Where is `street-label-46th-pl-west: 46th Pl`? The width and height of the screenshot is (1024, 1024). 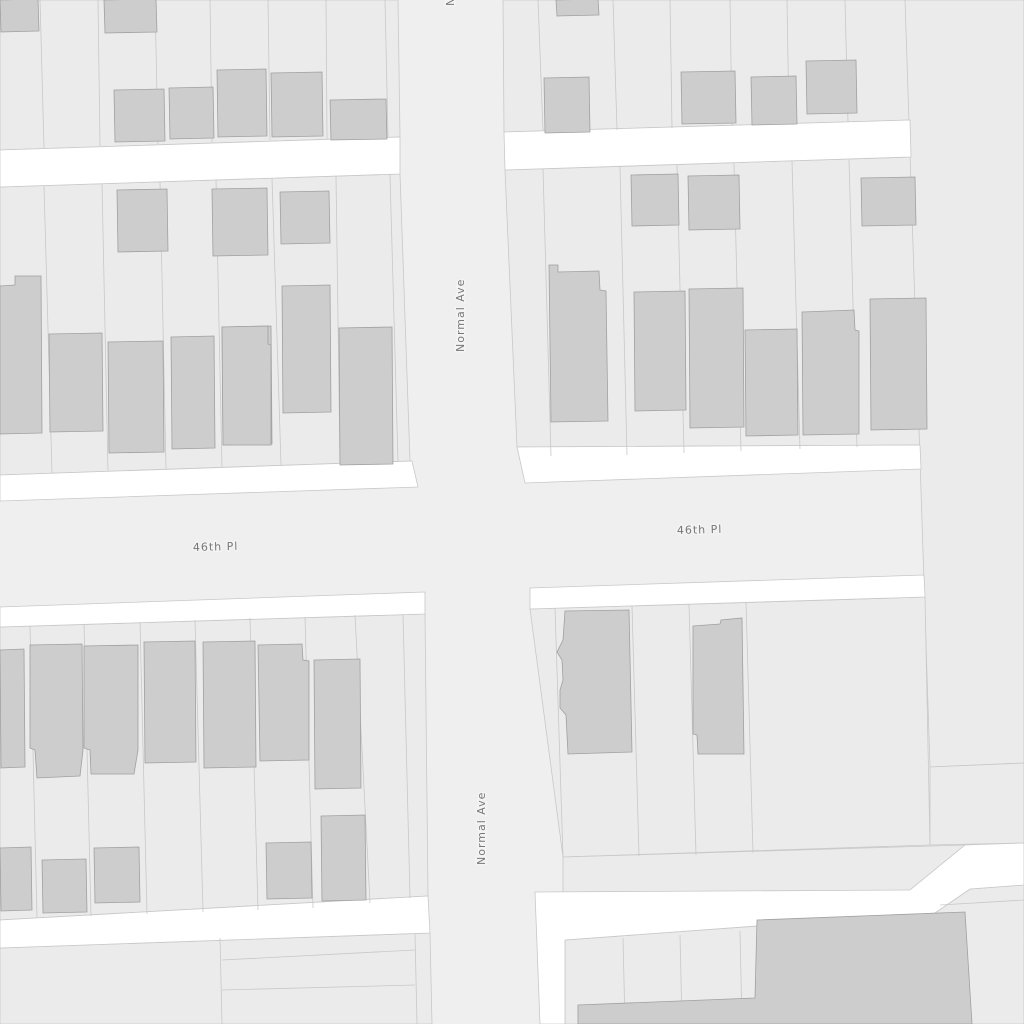
street-label-46th-pl-west: 46th Pl is located at coordinates (216, 547).